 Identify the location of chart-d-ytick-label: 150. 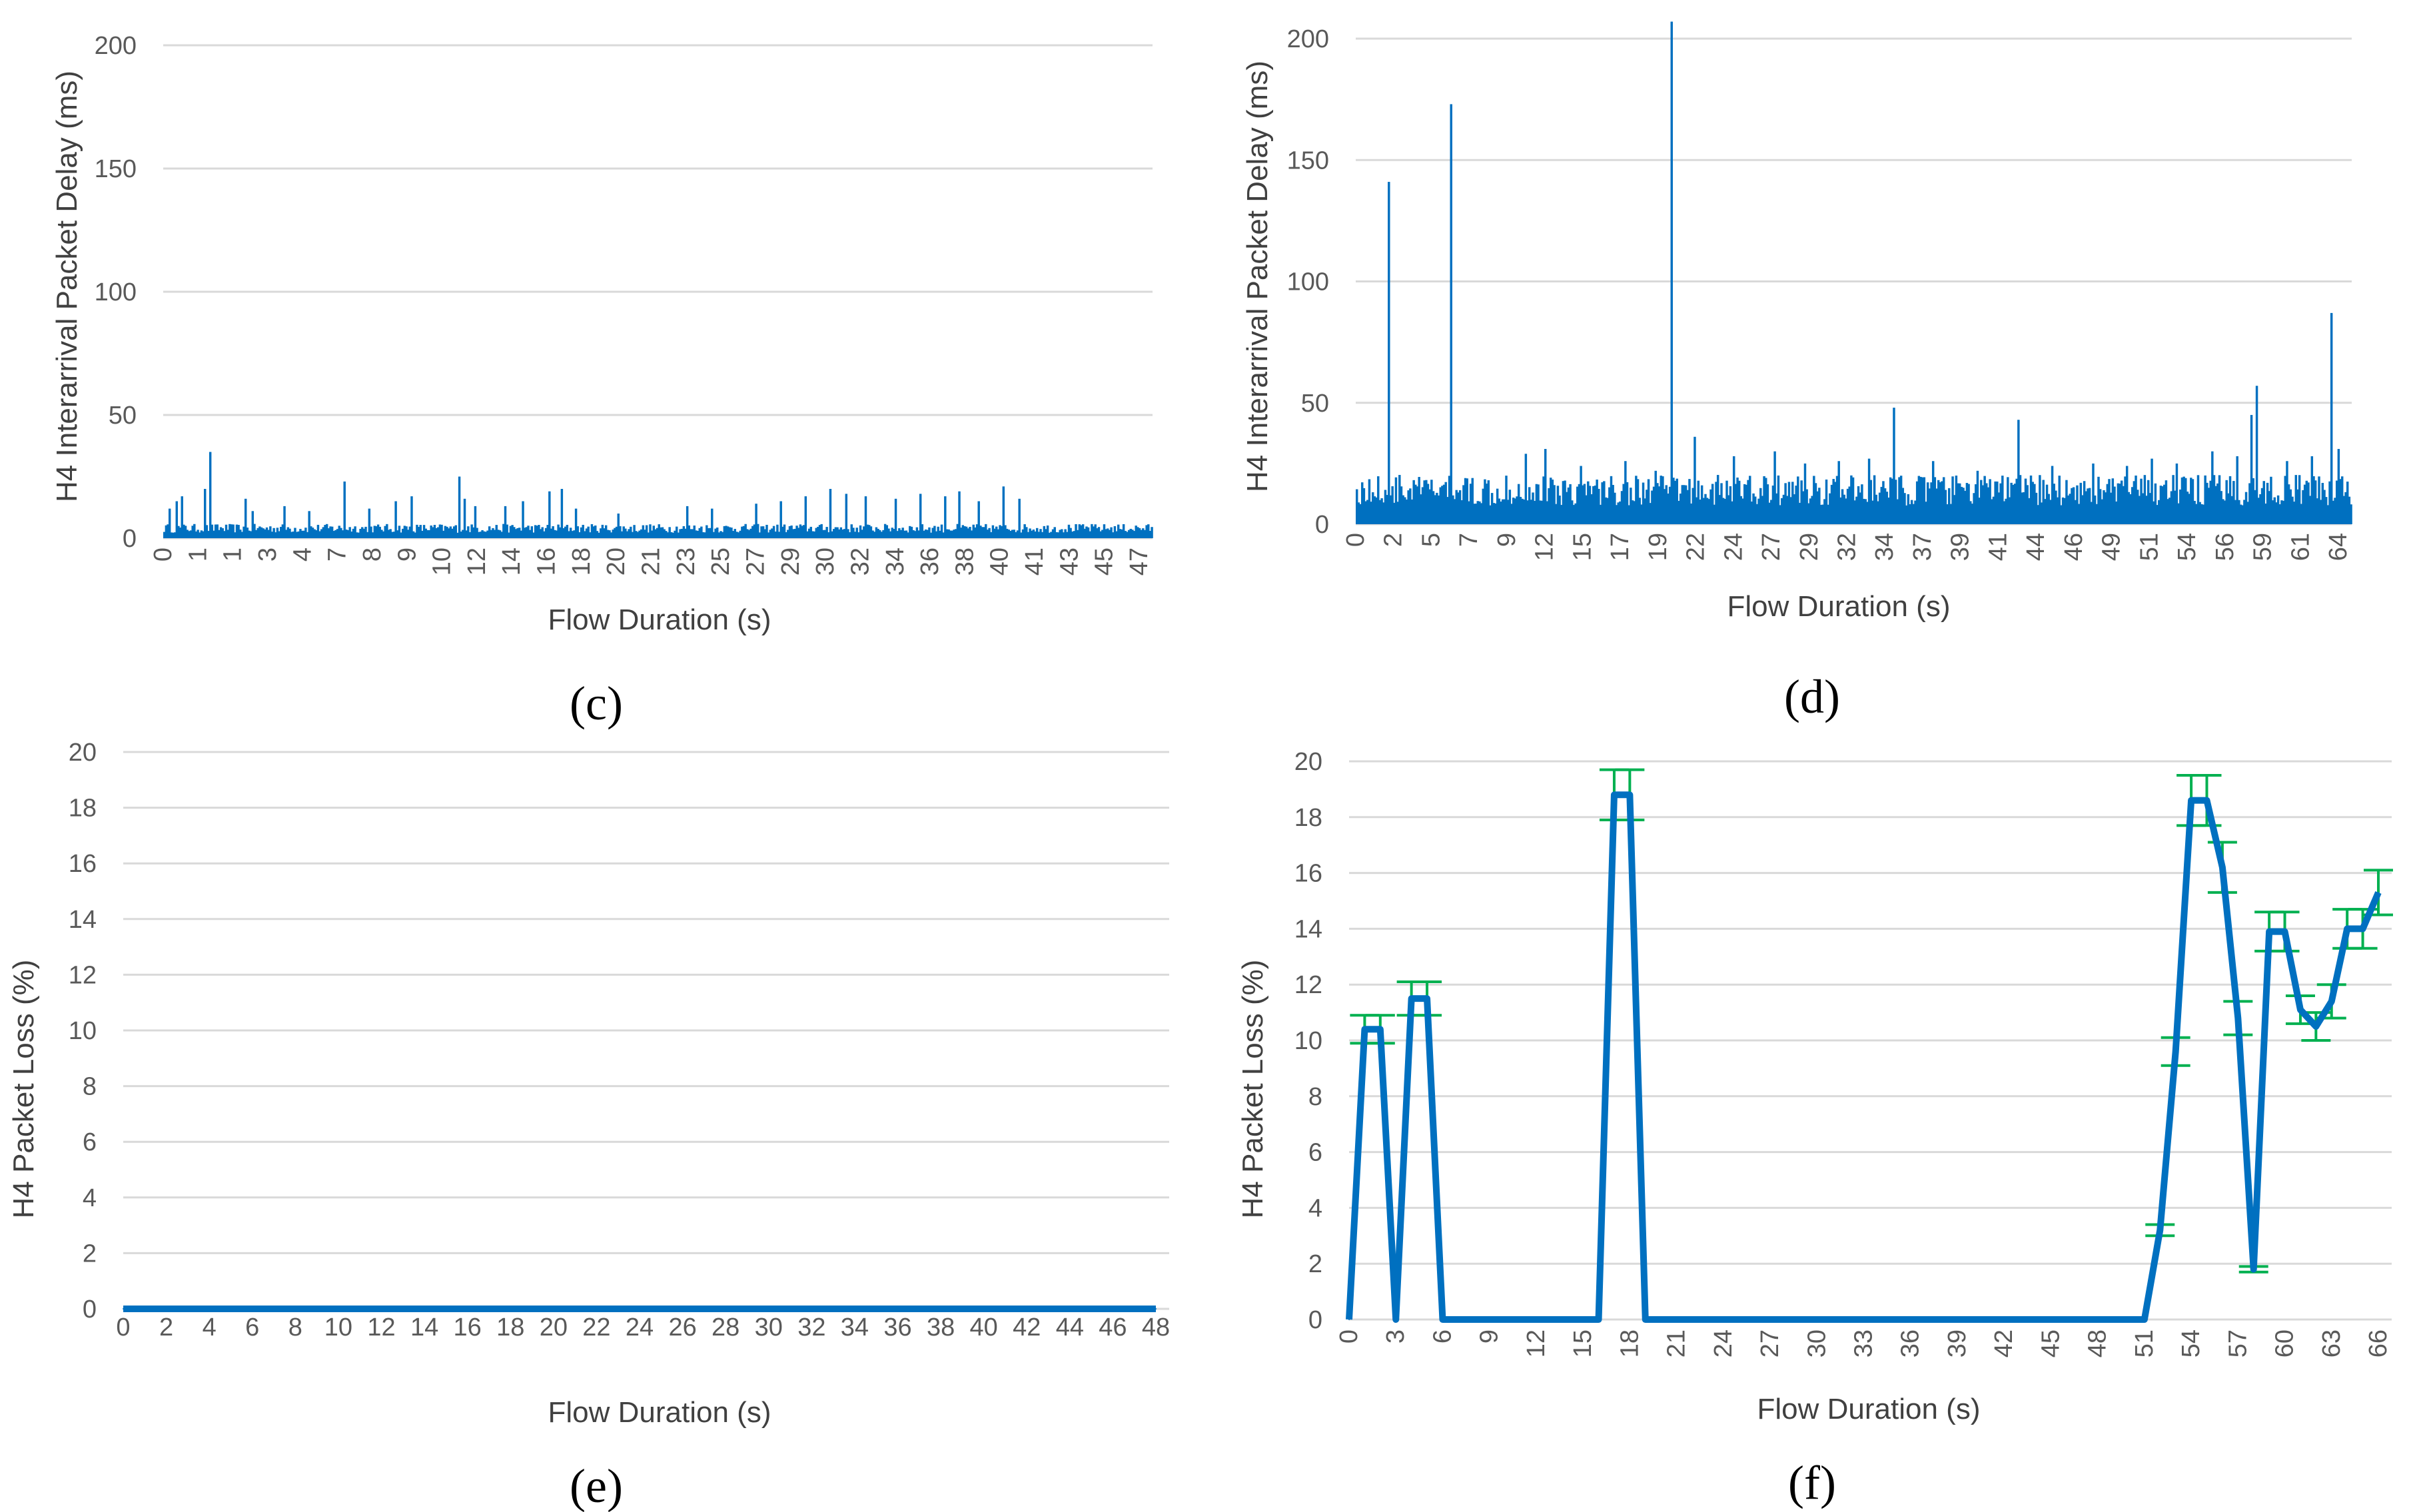
(1308, 161).